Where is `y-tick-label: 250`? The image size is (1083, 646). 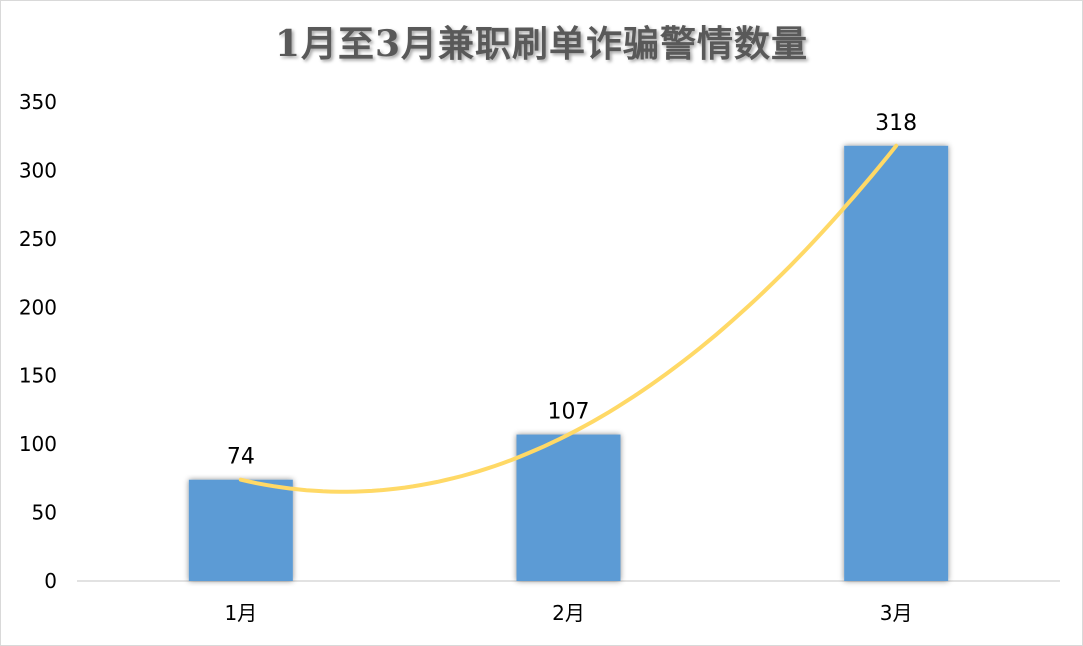
y-tick-label: 250 is located at coordinates (38, 239).